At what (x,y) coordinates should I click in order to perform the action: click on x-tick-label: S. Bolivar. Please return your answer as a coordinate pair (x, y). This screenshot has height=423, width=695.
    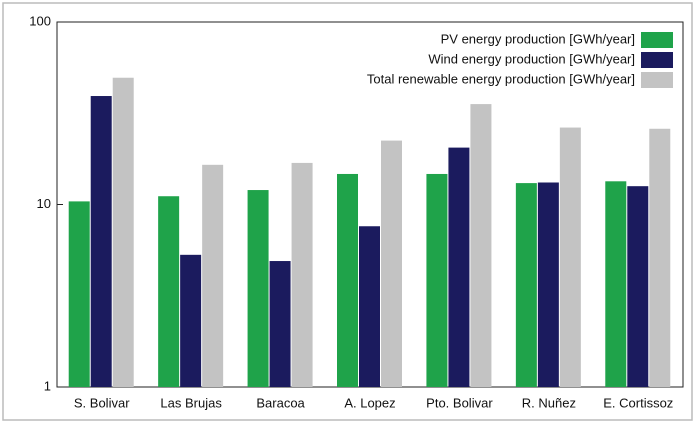
    Looking at the image, I should click on (102, 402).